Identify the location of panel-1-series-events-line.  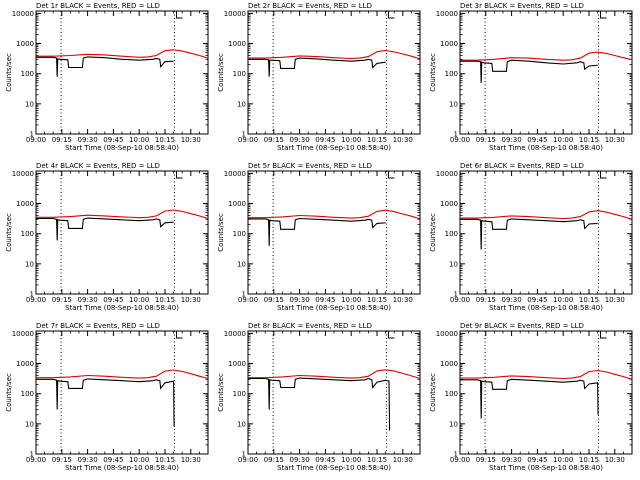
(105, 66).